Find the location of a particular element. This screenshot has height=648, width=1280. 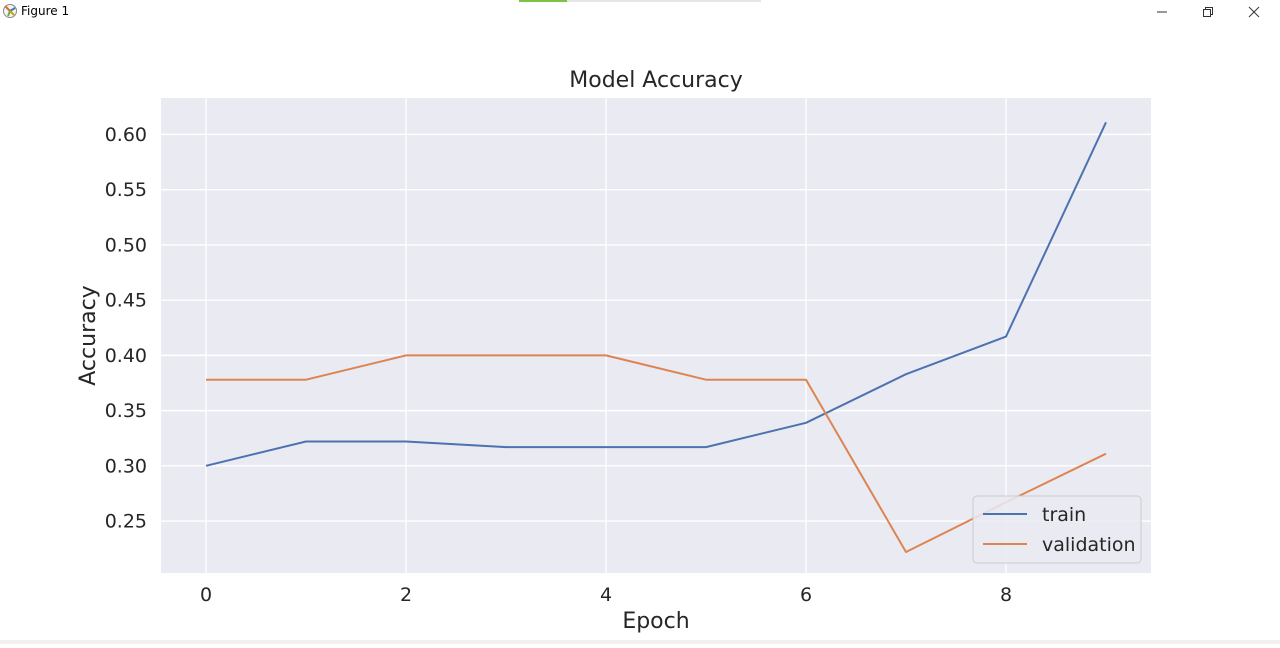

y-axis-label: Accuracy is located at coordinates (88, 335).